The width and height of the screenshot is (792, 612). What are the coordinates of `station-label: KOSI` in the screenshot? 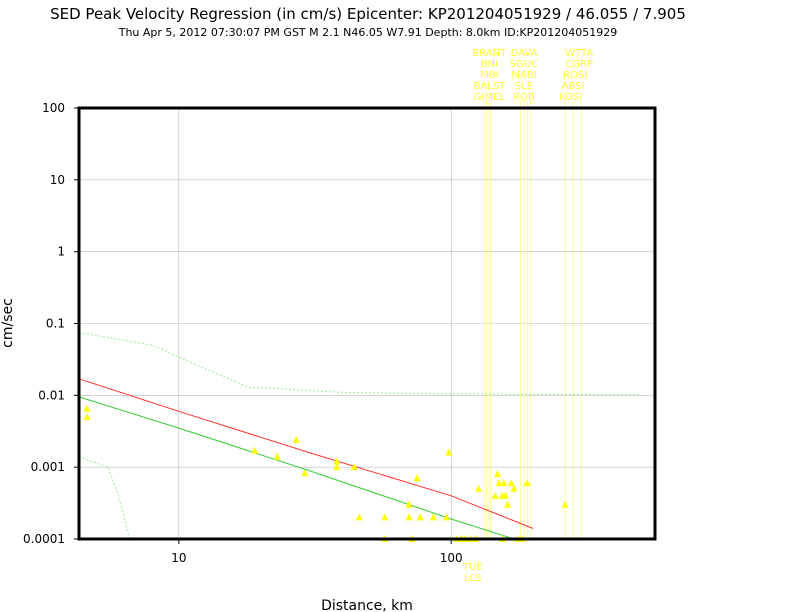 It's located at (570, 97).